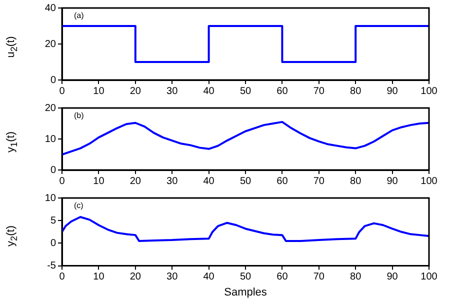  What do you see at coordinates (79, 115) in the screenshot?
I see `annotation: (b)` at bounding box center [79, 115].